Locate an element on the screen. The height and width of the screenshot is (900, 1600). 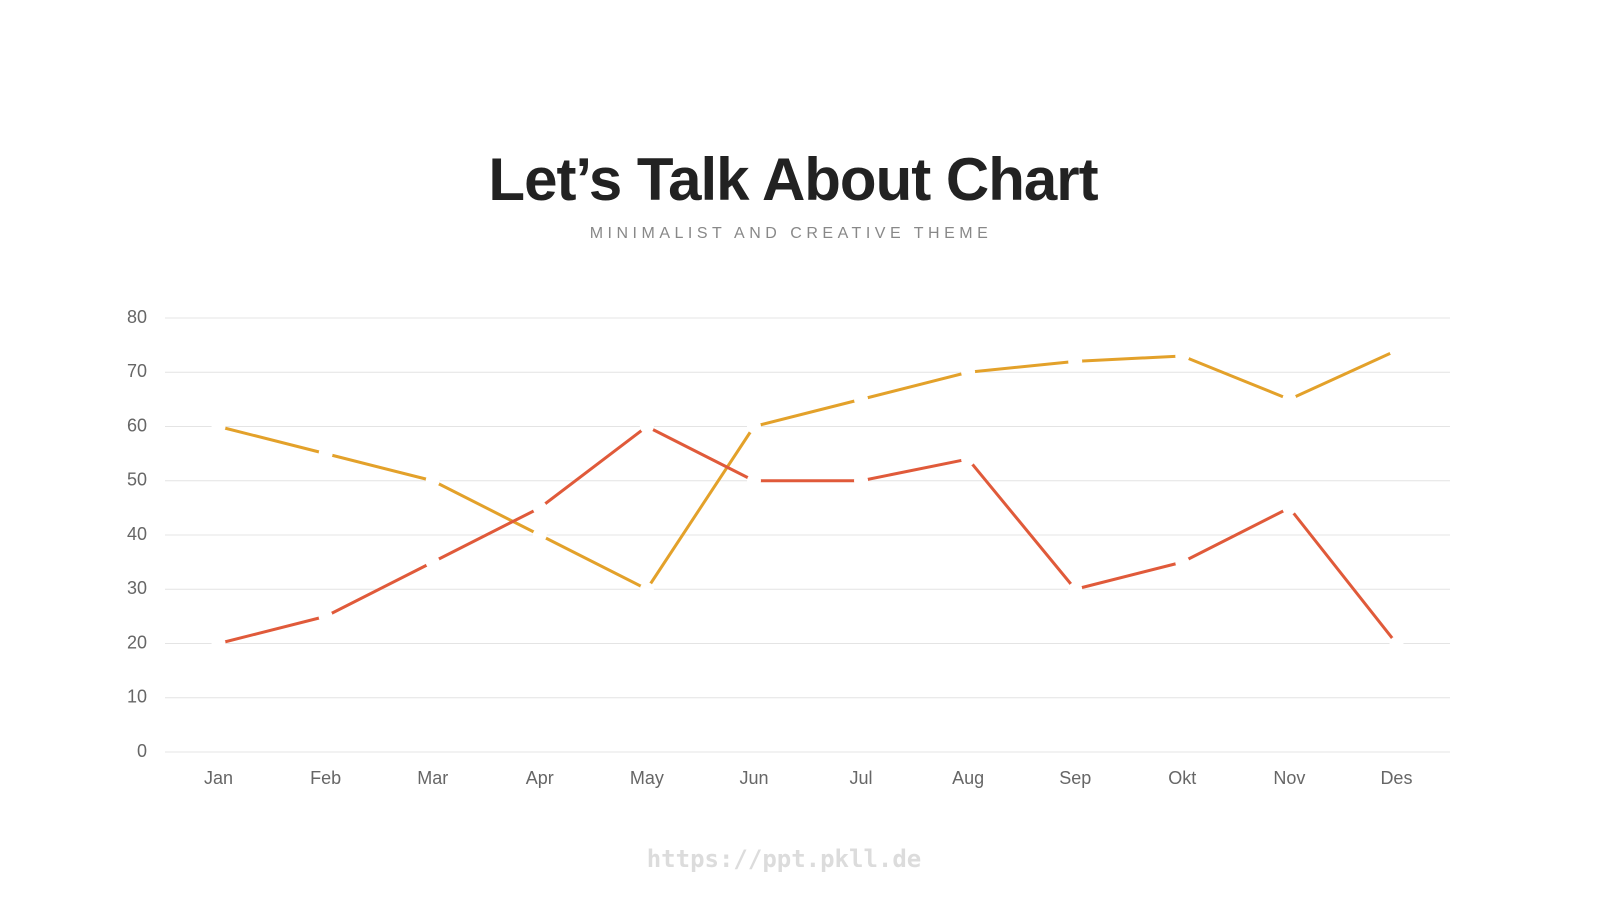
y-tick-label: 40 is located at coordinates (137, 534).